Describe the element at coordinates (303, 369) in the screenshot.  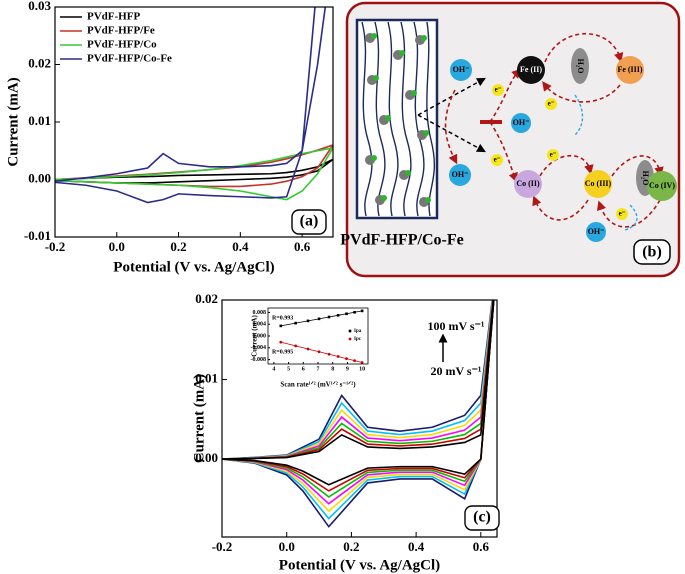
I see `x-tick-label: 6` at that location.